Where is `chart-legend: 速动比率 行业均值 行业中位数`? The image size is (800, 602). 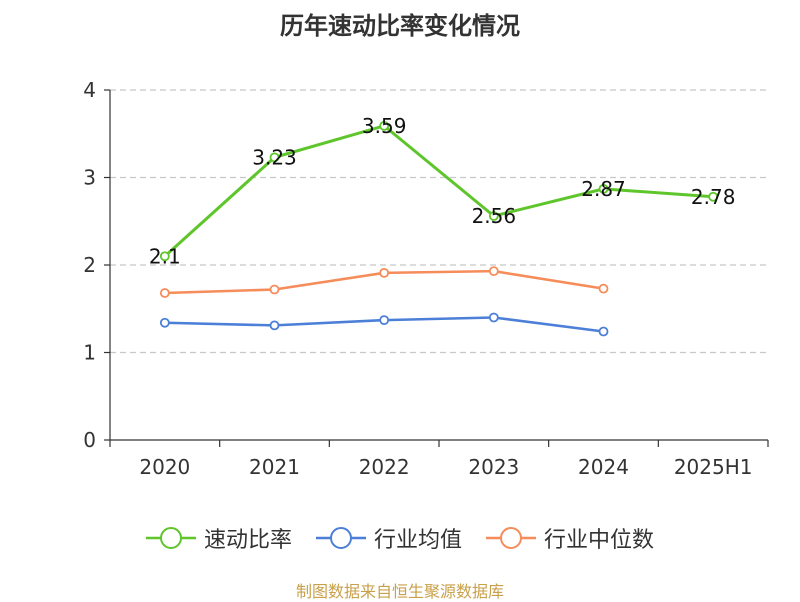
chart-legend: 速动比率 行业均值 行业中位数 is located at coordinates (400, 538).